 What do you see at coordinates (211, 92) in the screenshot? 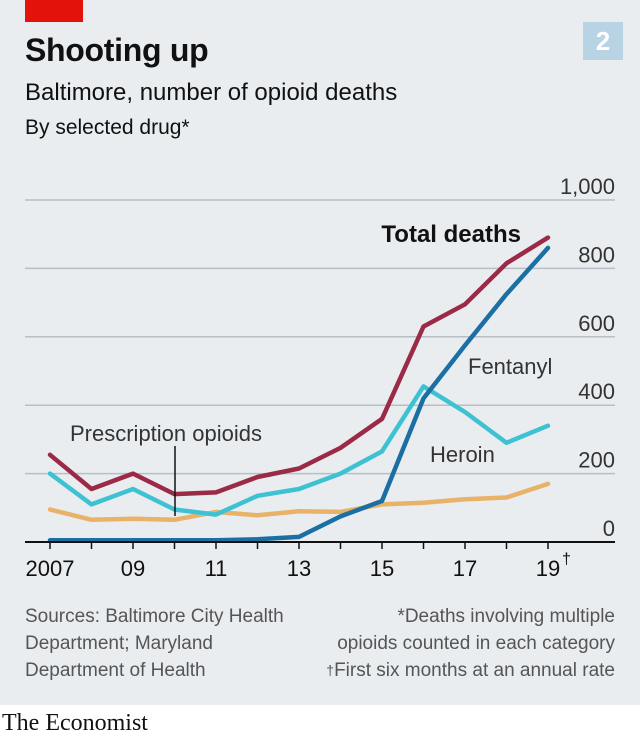
I see `chart-subtitle: Baltimore, number of opioid deaths` at bounding box center [211, 92].